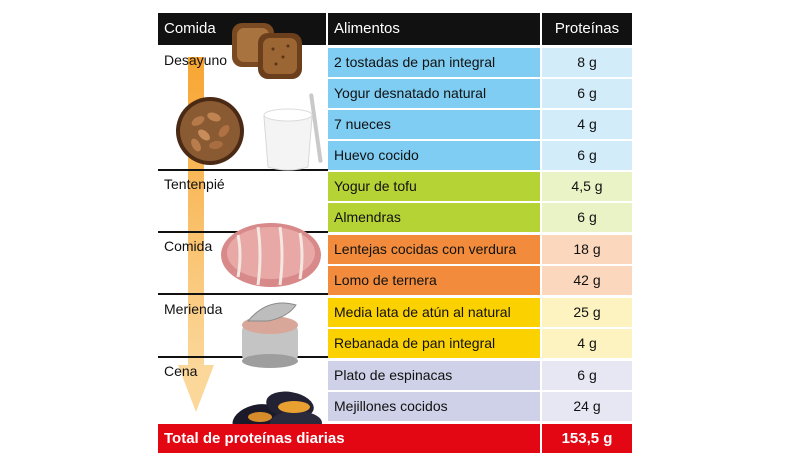 Image resolution: width=790 pixels, height=454 pixels. I want to click on table-row: Yogur de tofu 4,5 g, so click(480, 187).